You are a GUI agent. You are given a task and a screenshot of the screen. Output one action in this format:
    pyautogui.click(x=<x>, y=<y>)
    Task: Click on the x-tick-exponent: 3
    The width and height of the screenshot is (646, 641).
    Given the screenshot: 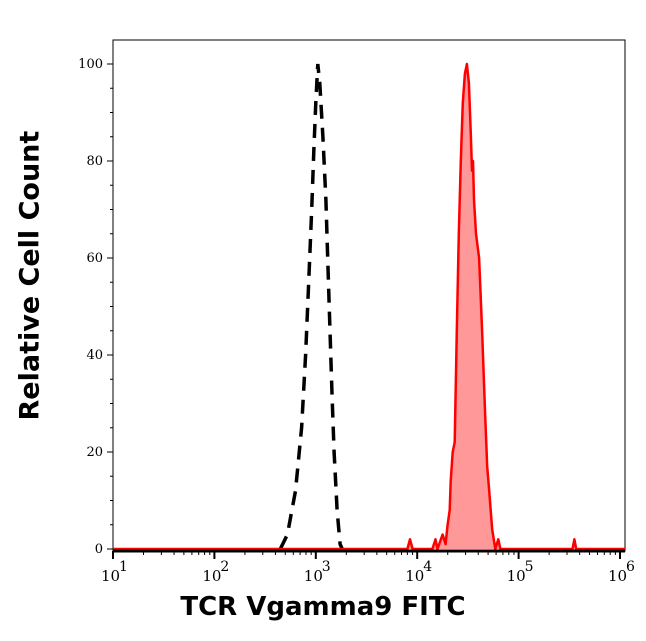 What is the action you would take?
    pyautogui.click(x=326, y=567)
    